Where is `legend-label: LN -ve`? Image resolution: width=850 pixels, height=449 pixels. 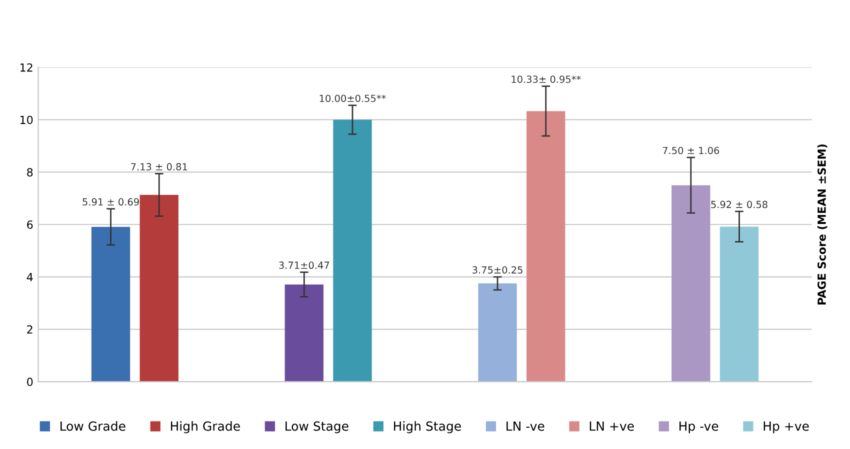
legend-label: LN -ve is located at coordinates (525, 426).